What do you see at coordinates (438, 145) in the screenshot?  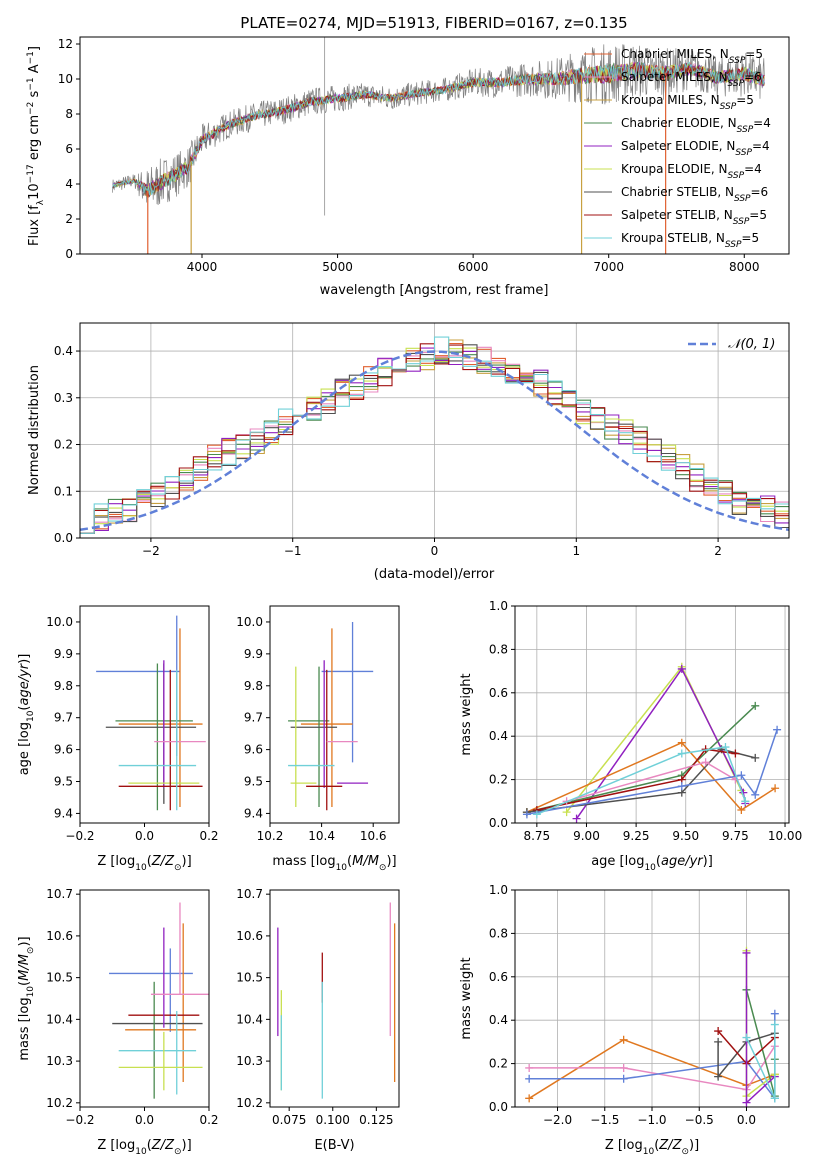 I see `plot-area-spectrum` at bounding box center [438, 145].